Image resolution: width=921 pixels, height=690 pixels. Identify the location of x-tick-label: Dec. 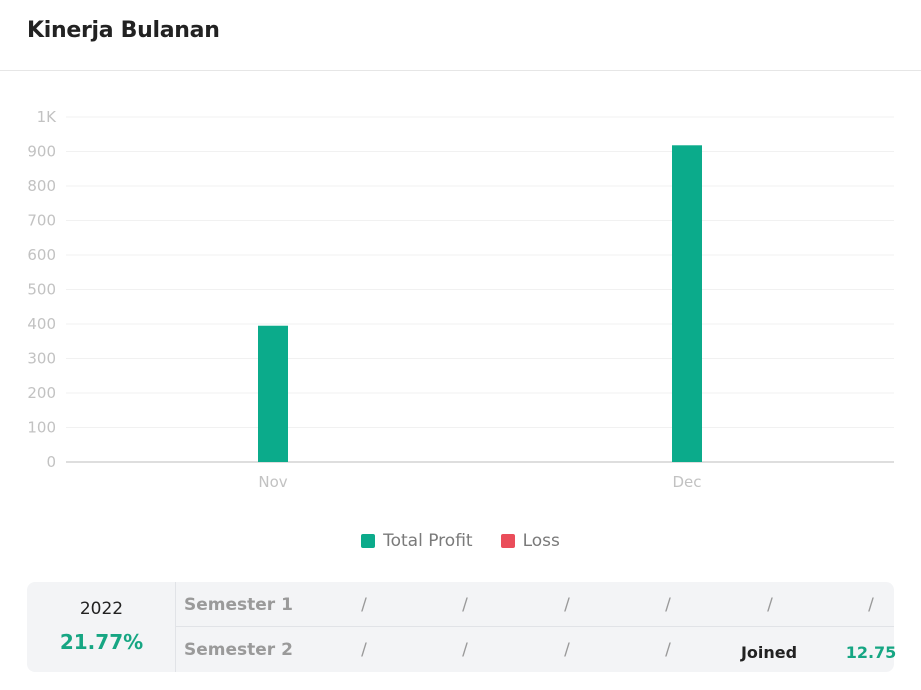
(686, 482).